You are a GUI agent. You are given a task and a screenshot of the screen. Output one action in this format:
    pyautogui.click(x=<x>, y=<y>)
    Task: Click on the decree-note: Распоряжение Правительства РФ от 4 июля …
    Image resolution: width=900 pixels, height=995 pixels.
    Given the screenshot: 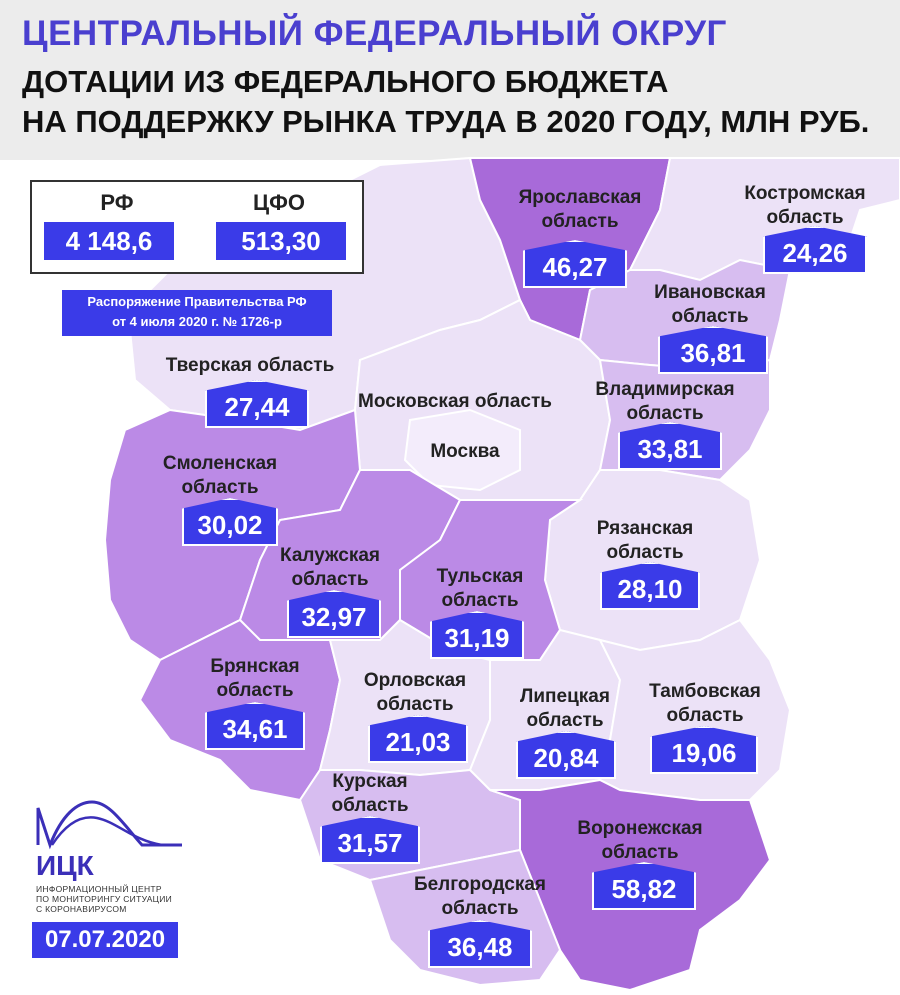 What is the action you would take?
    pyautogui.click(x=197, y=313)
    